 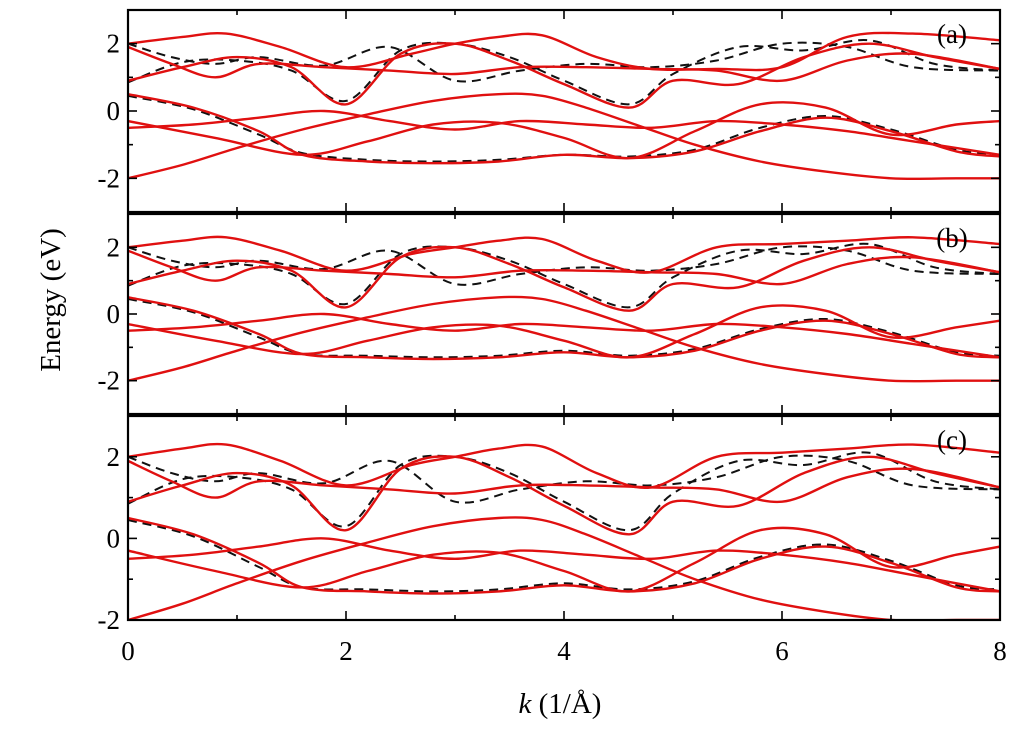 What do you see at coordinates (128, 651) in the screenshot?
I see `x-tick-label: 0` at bounding box center [128, 651].